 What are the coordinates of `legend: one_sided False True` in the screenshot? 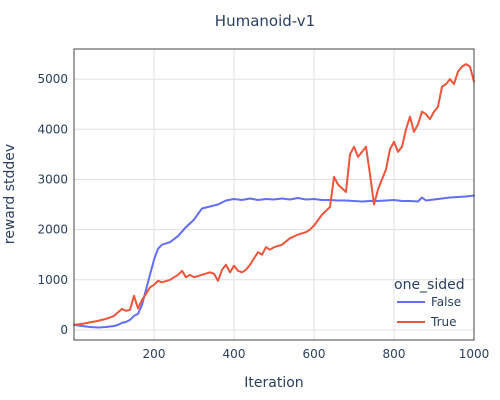 It's located at (429, 303).